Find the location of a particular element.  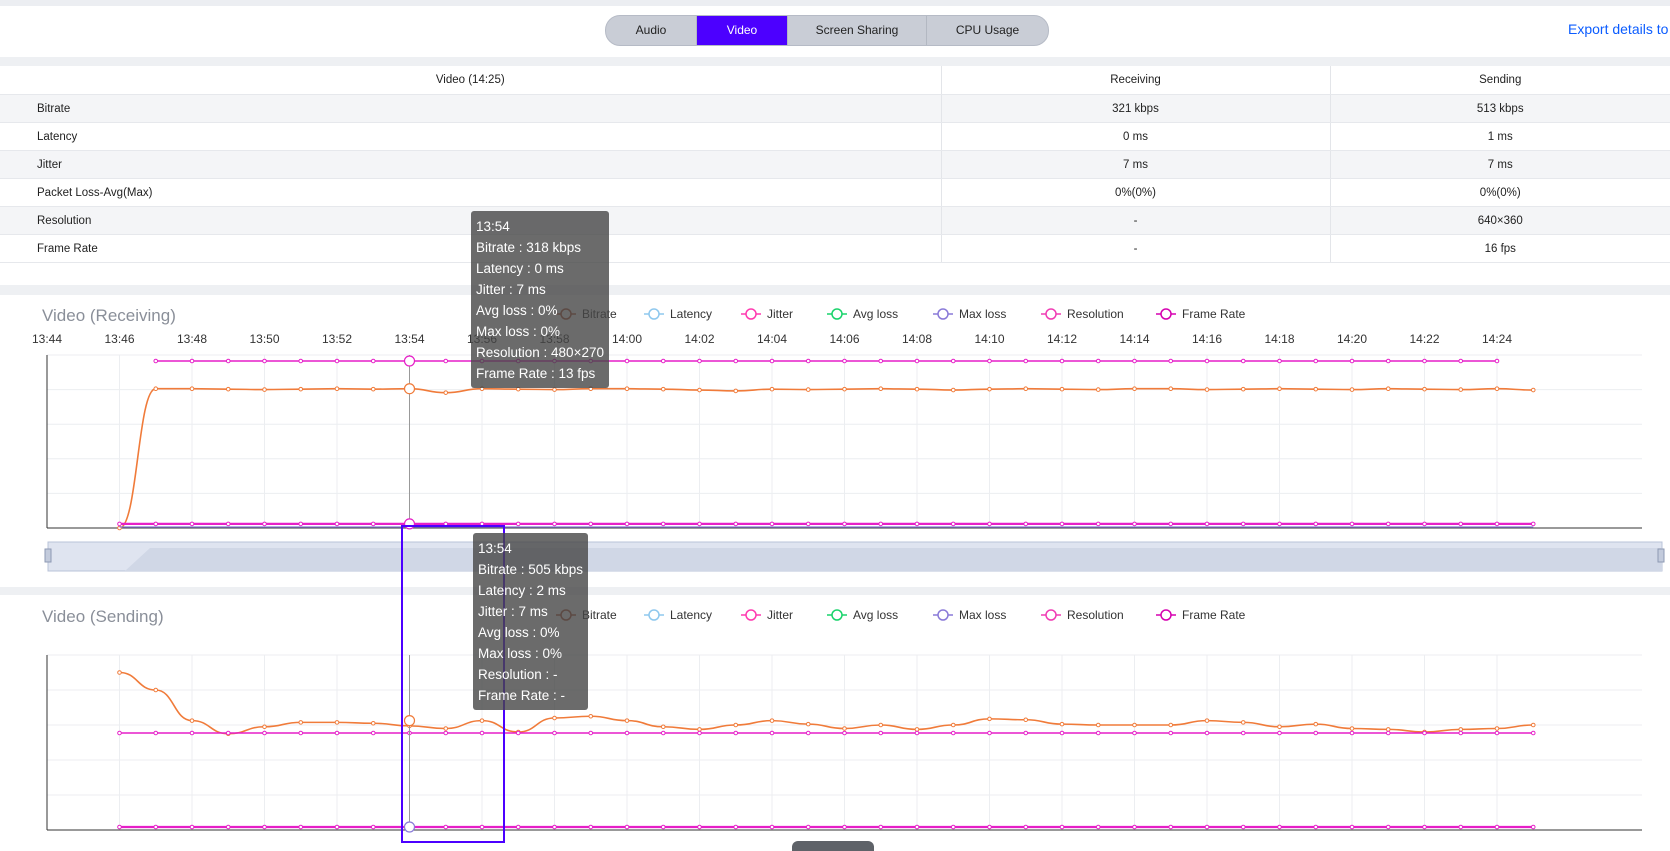

metric-cell: Jitter is located at coordinates (470, 164).